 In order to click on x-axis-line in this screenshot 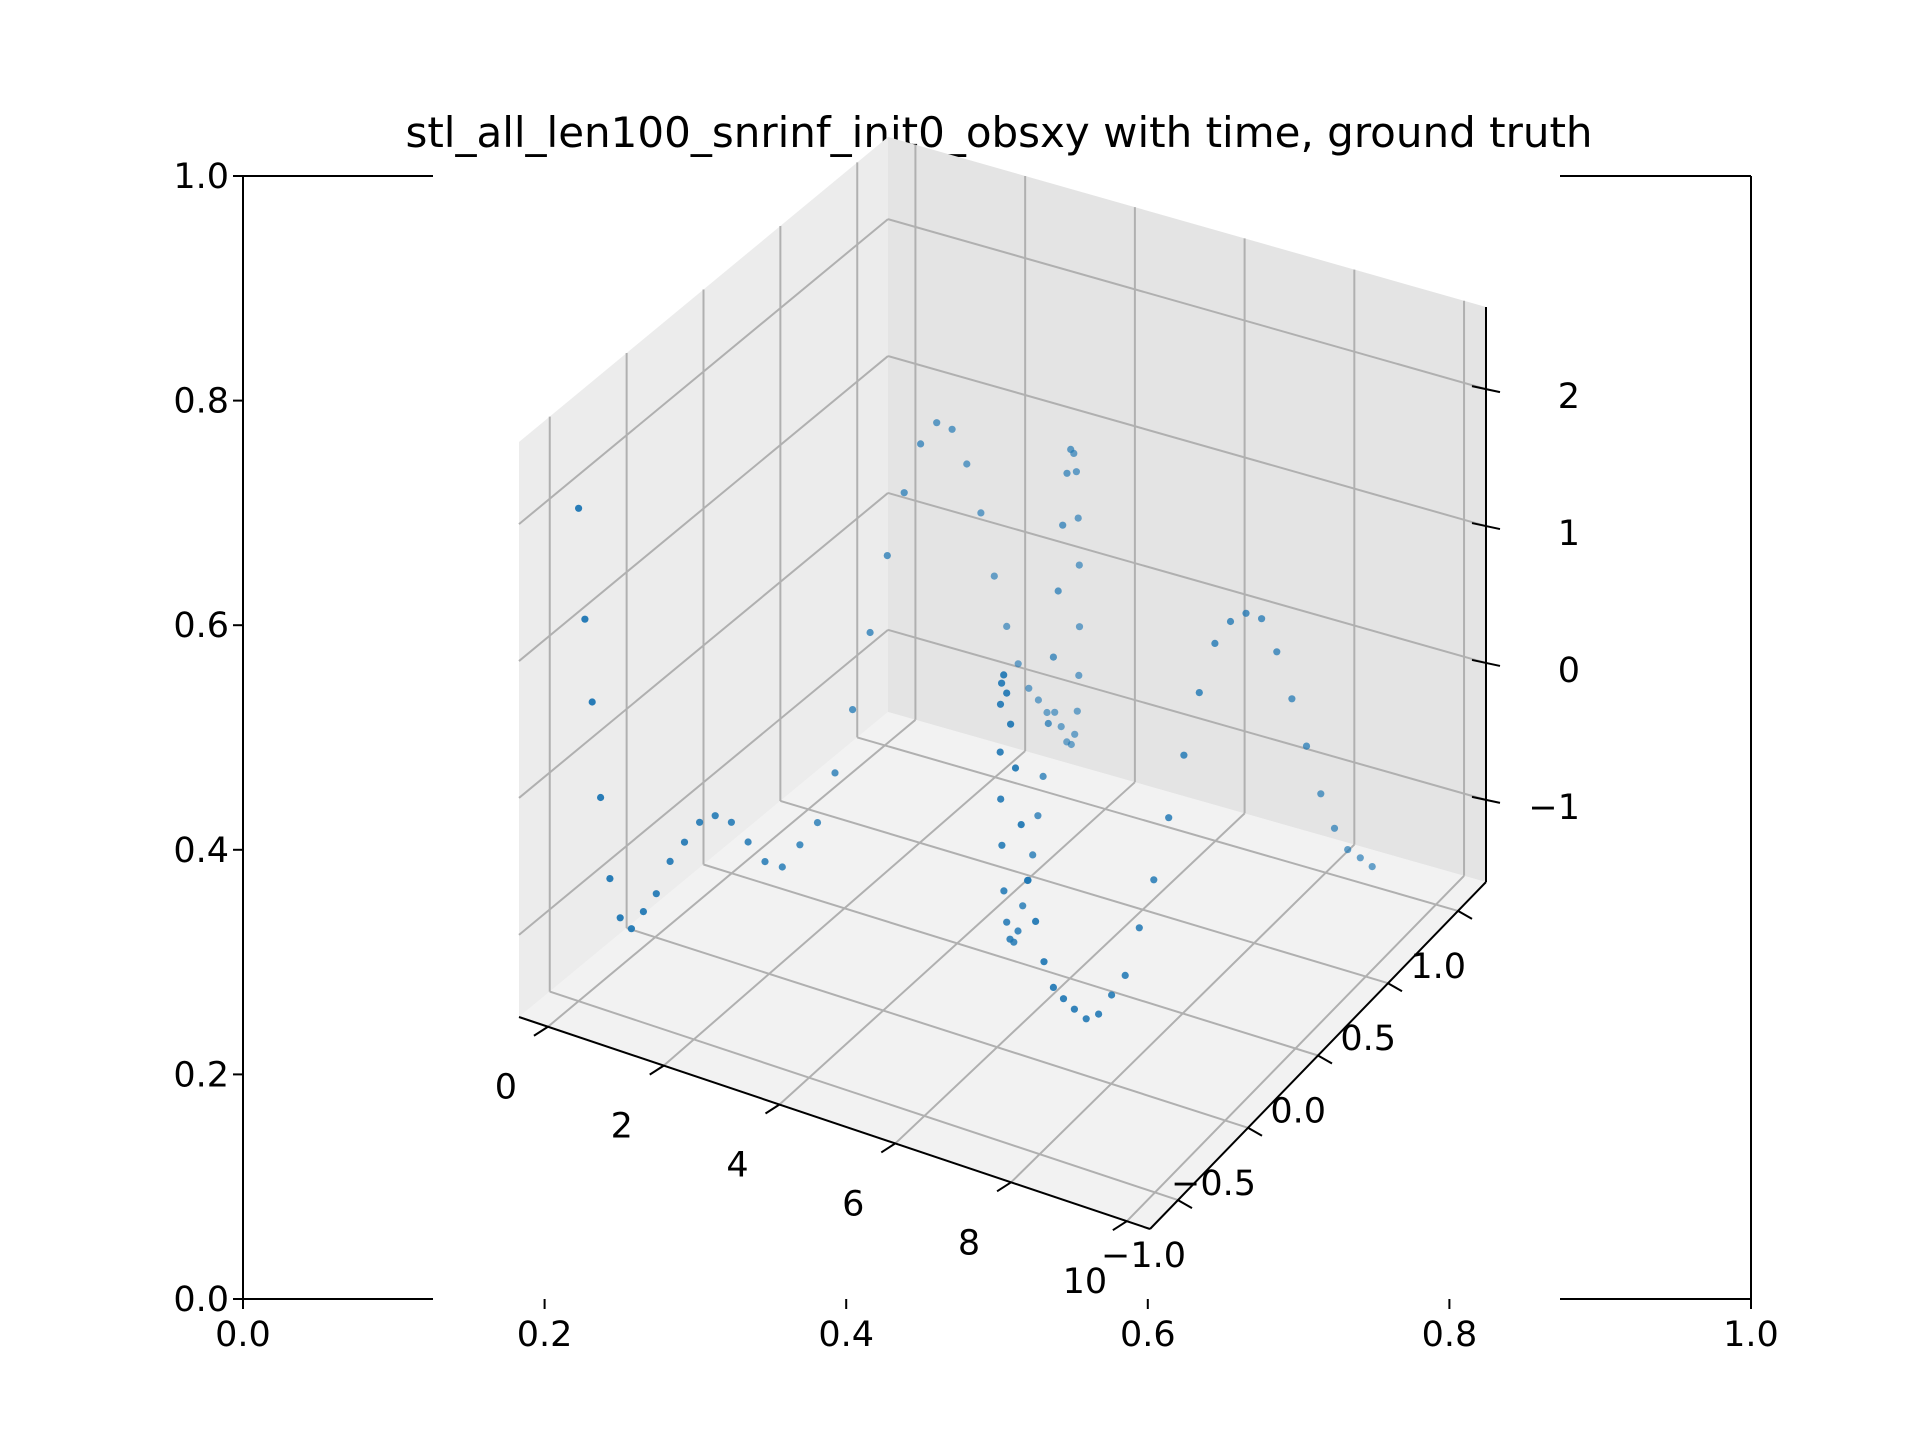, I will do `click(834, 1123)`.